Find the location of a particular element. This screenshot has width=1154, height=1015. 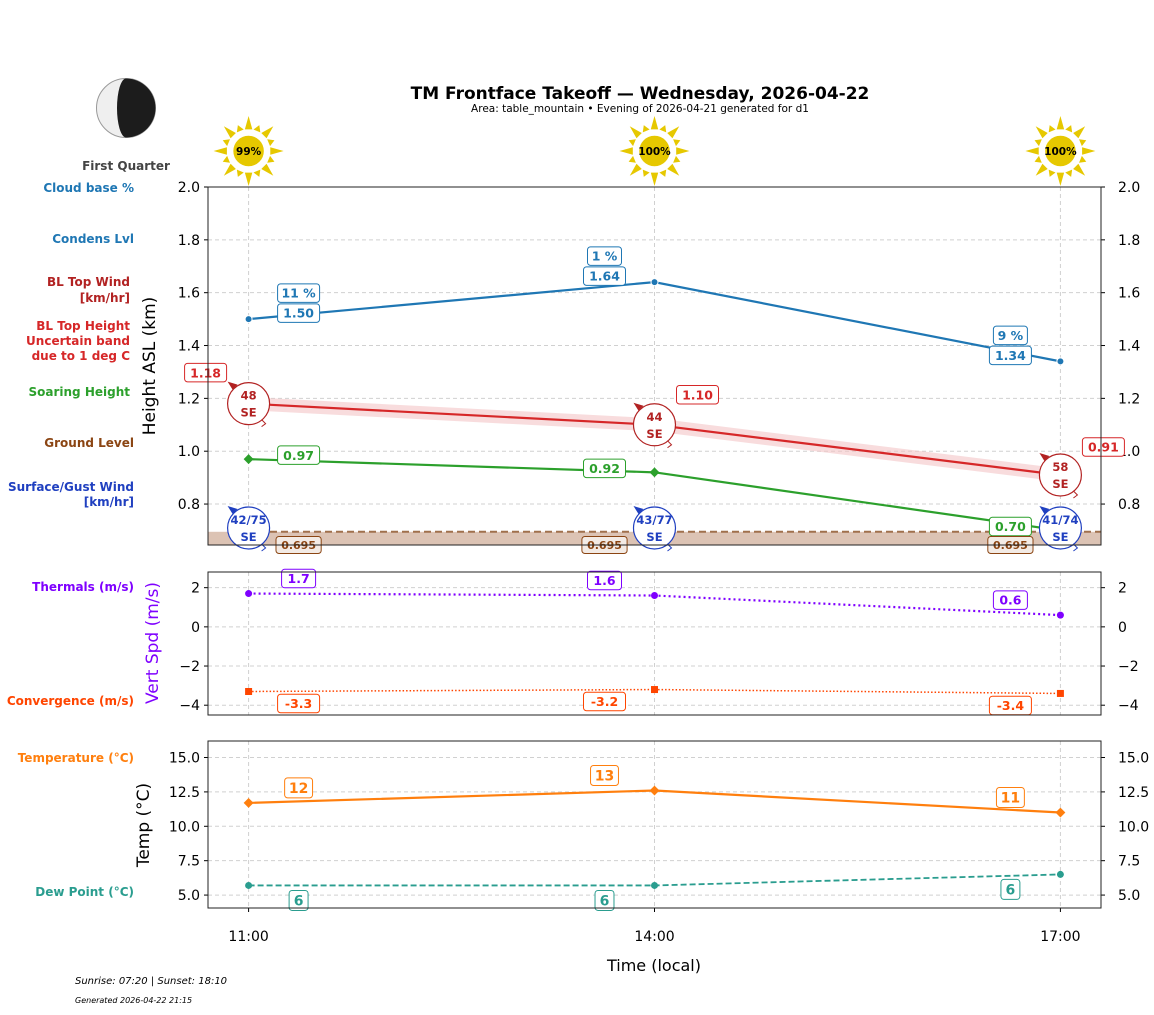

x-tick-label: 11:00 is located at coordinates (248, 937).